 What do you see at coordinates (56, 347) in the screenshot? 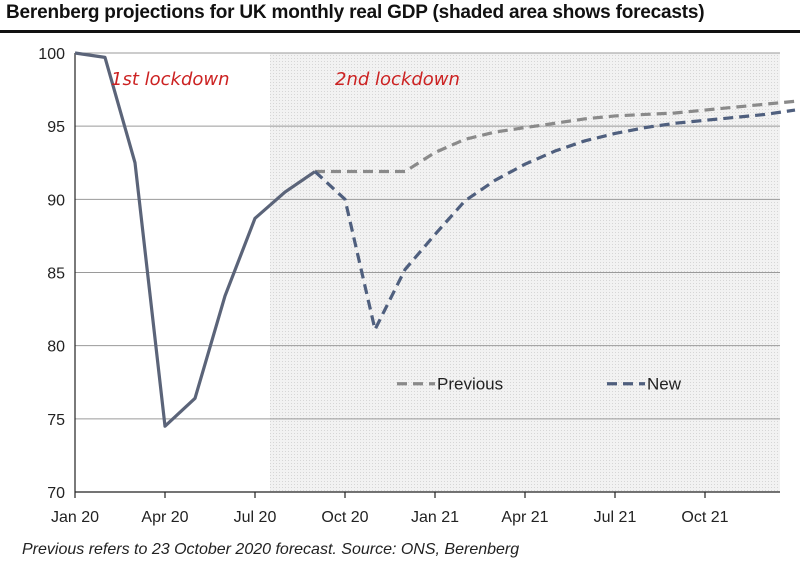
I see `y-tick-label: 80` at bounding box center [56, 347].